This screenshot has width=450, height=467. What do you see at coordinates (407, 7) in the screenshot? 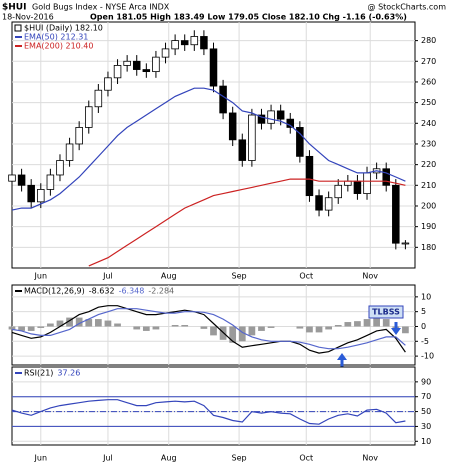
I see `source: @ StockCharts.com` at bounding box center [407, 7].